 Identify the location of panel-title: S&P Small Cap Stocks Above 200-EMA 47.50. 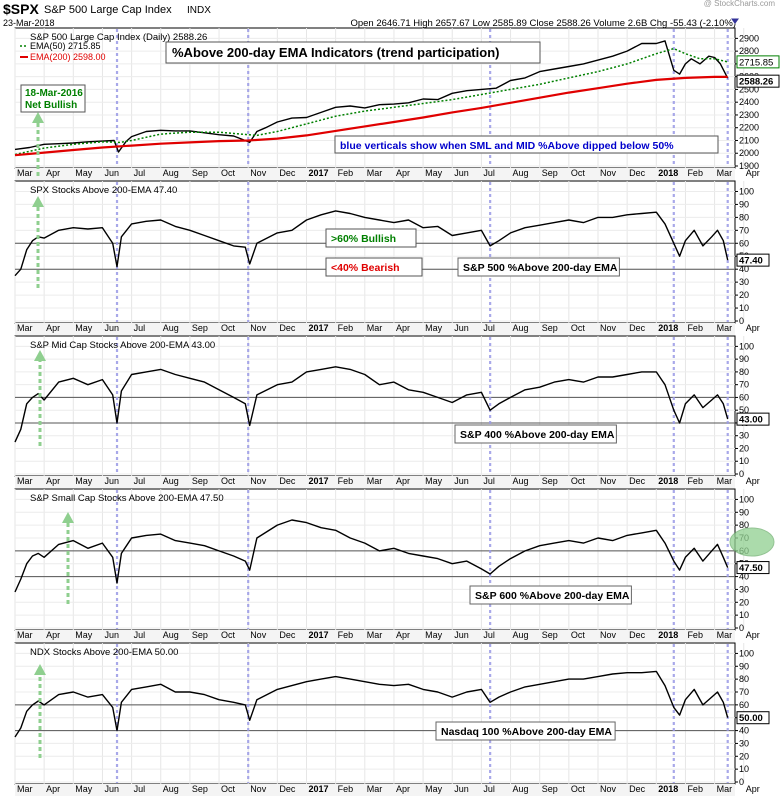
(127, 498).